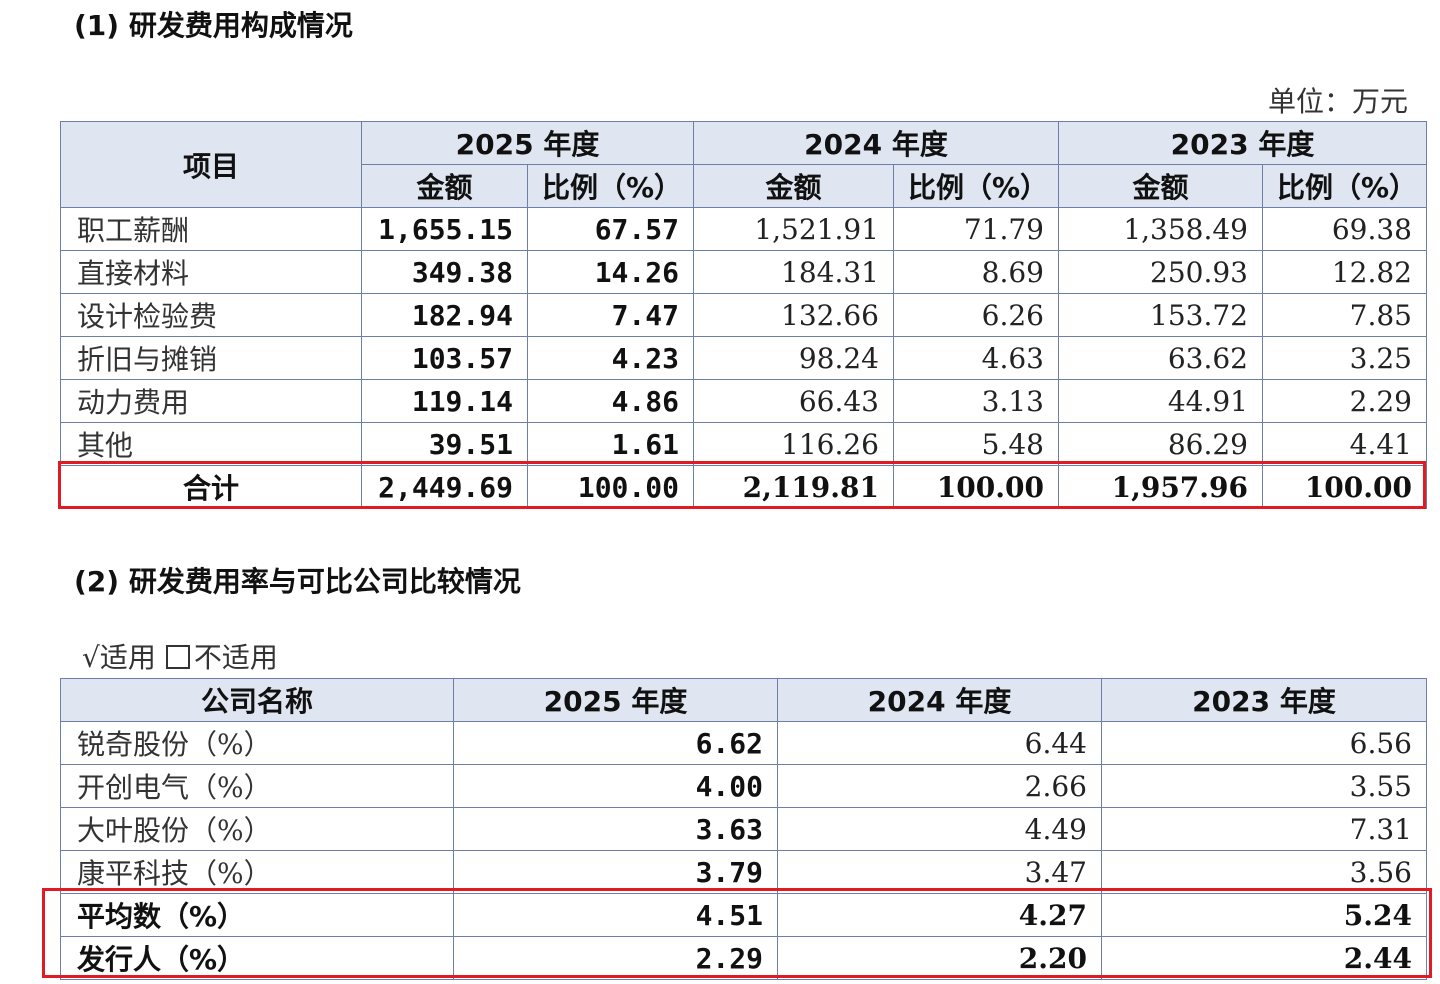 The image size is (1440, 984). Describe the element at coordinates (211, 164) in the screenshot. I see `header-item: 项目` at that location.